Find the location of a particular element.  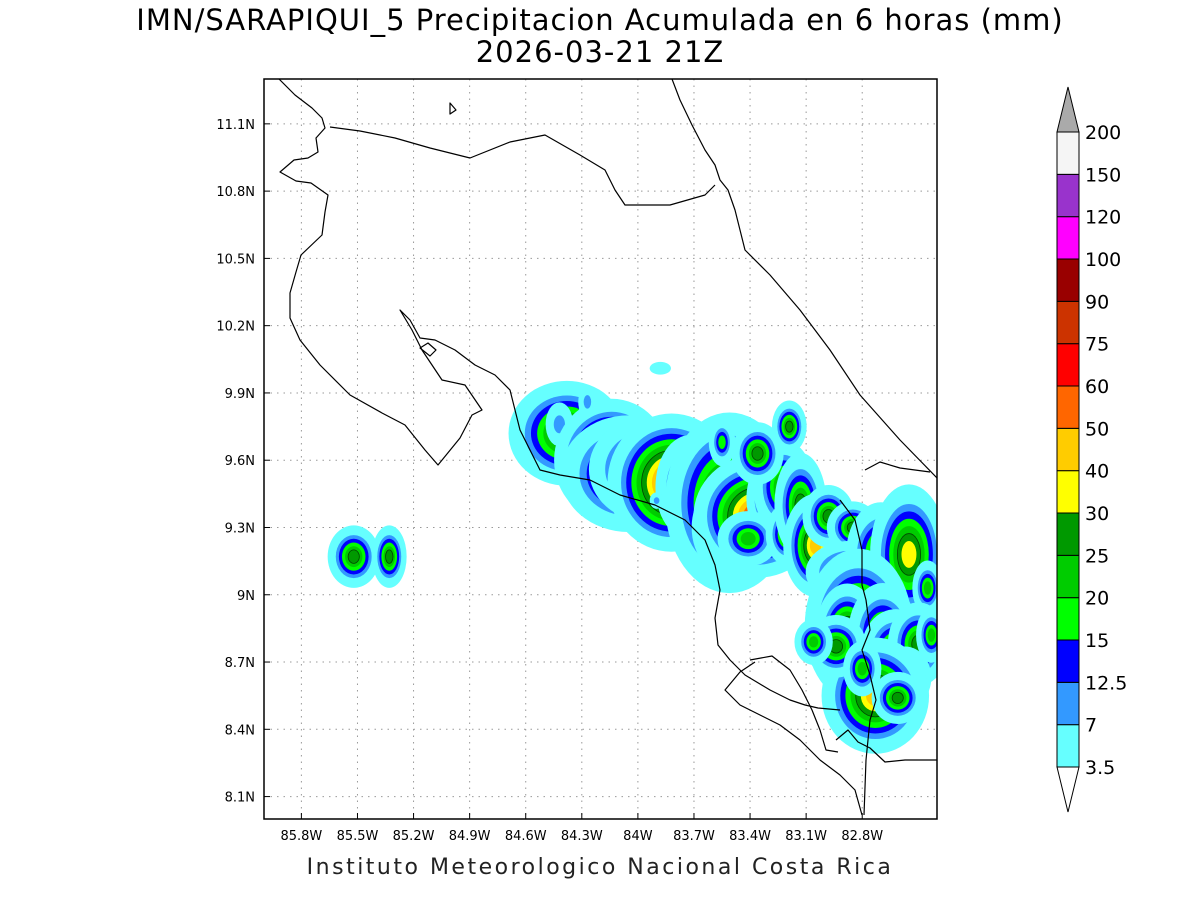

colorbar-top-arrow is located at coordinates (1068, 109).